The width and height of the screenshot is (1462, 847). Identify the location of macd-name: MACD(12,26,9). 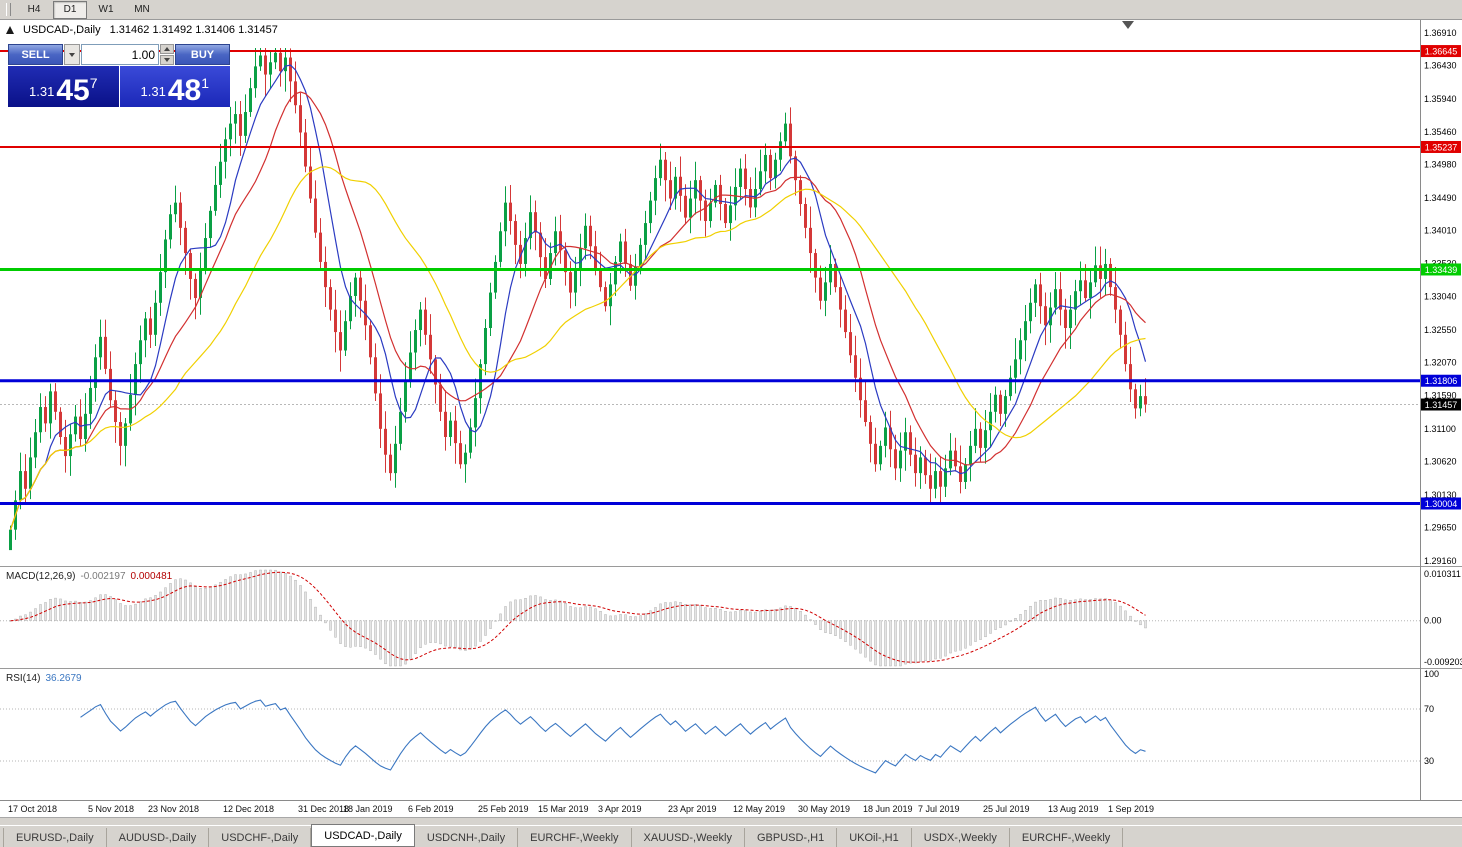
(41, 576).